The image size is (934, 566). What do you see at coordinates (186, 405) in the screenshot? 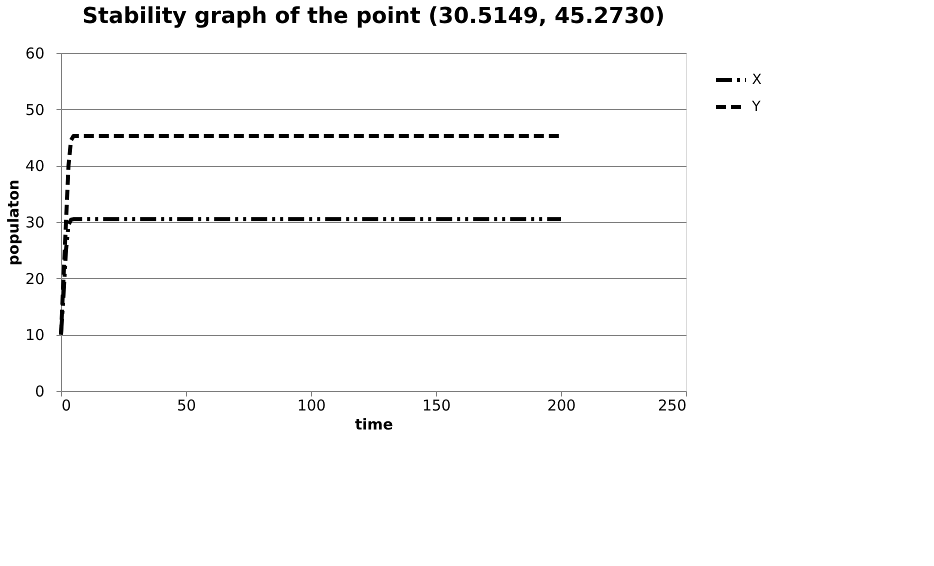
I see `x-tick-label: 50` at bounding box center [186, 405].